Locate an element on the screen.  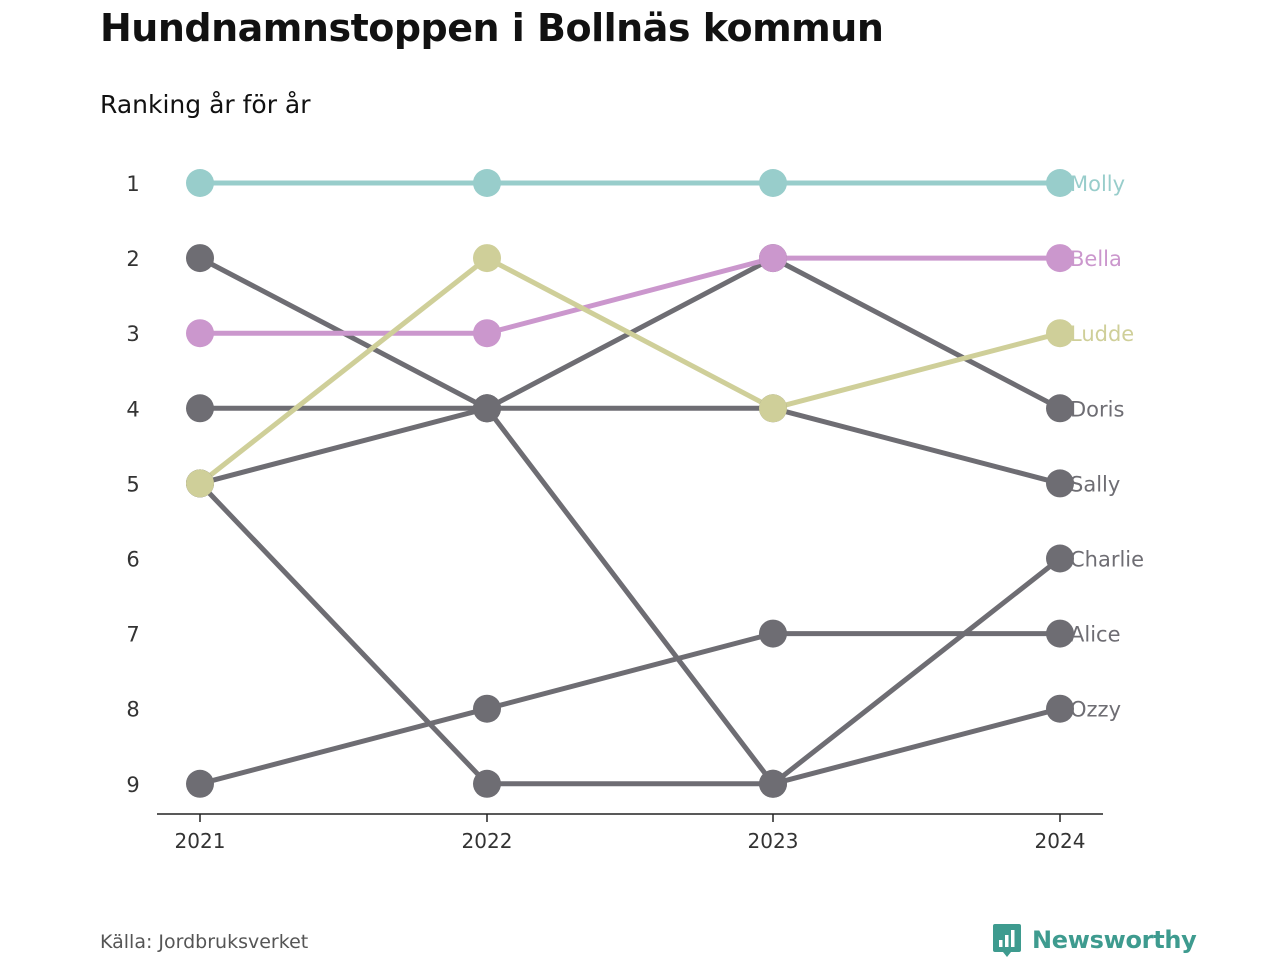
y-tick-label: 8 is located at coordinates (132, 710).